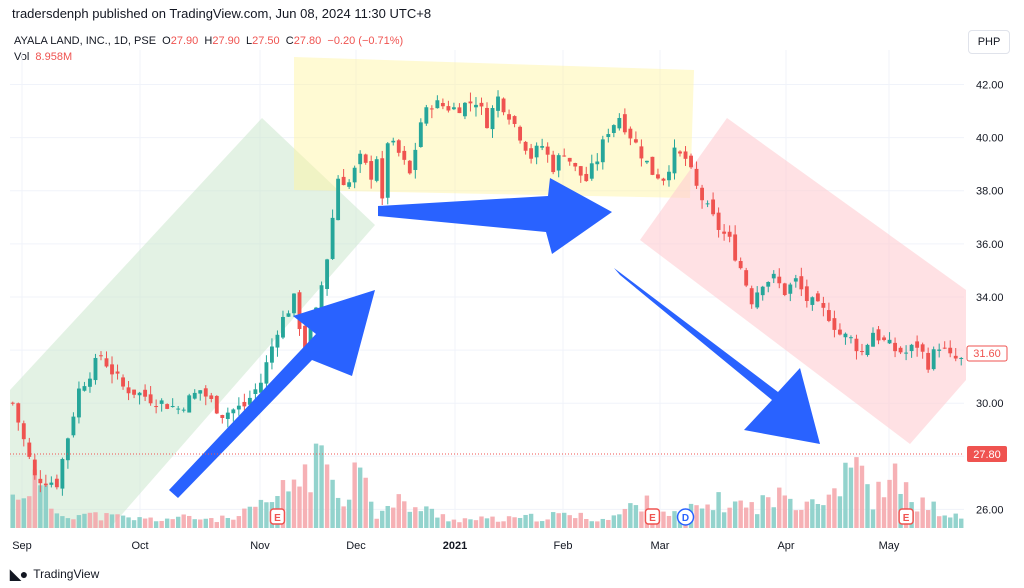  Describe the element at coordinates (987, 403) in the screenshot. I see `price-tags: 31.60 27.80` at that location.